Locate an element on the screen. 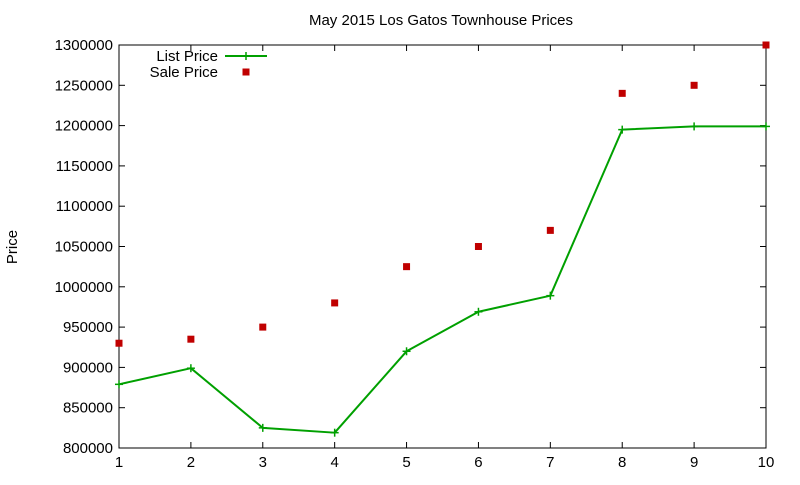 The height and width of the screenshot is (485, 800). y-tick-label: 1200000 is located at coordinates (84, 126).